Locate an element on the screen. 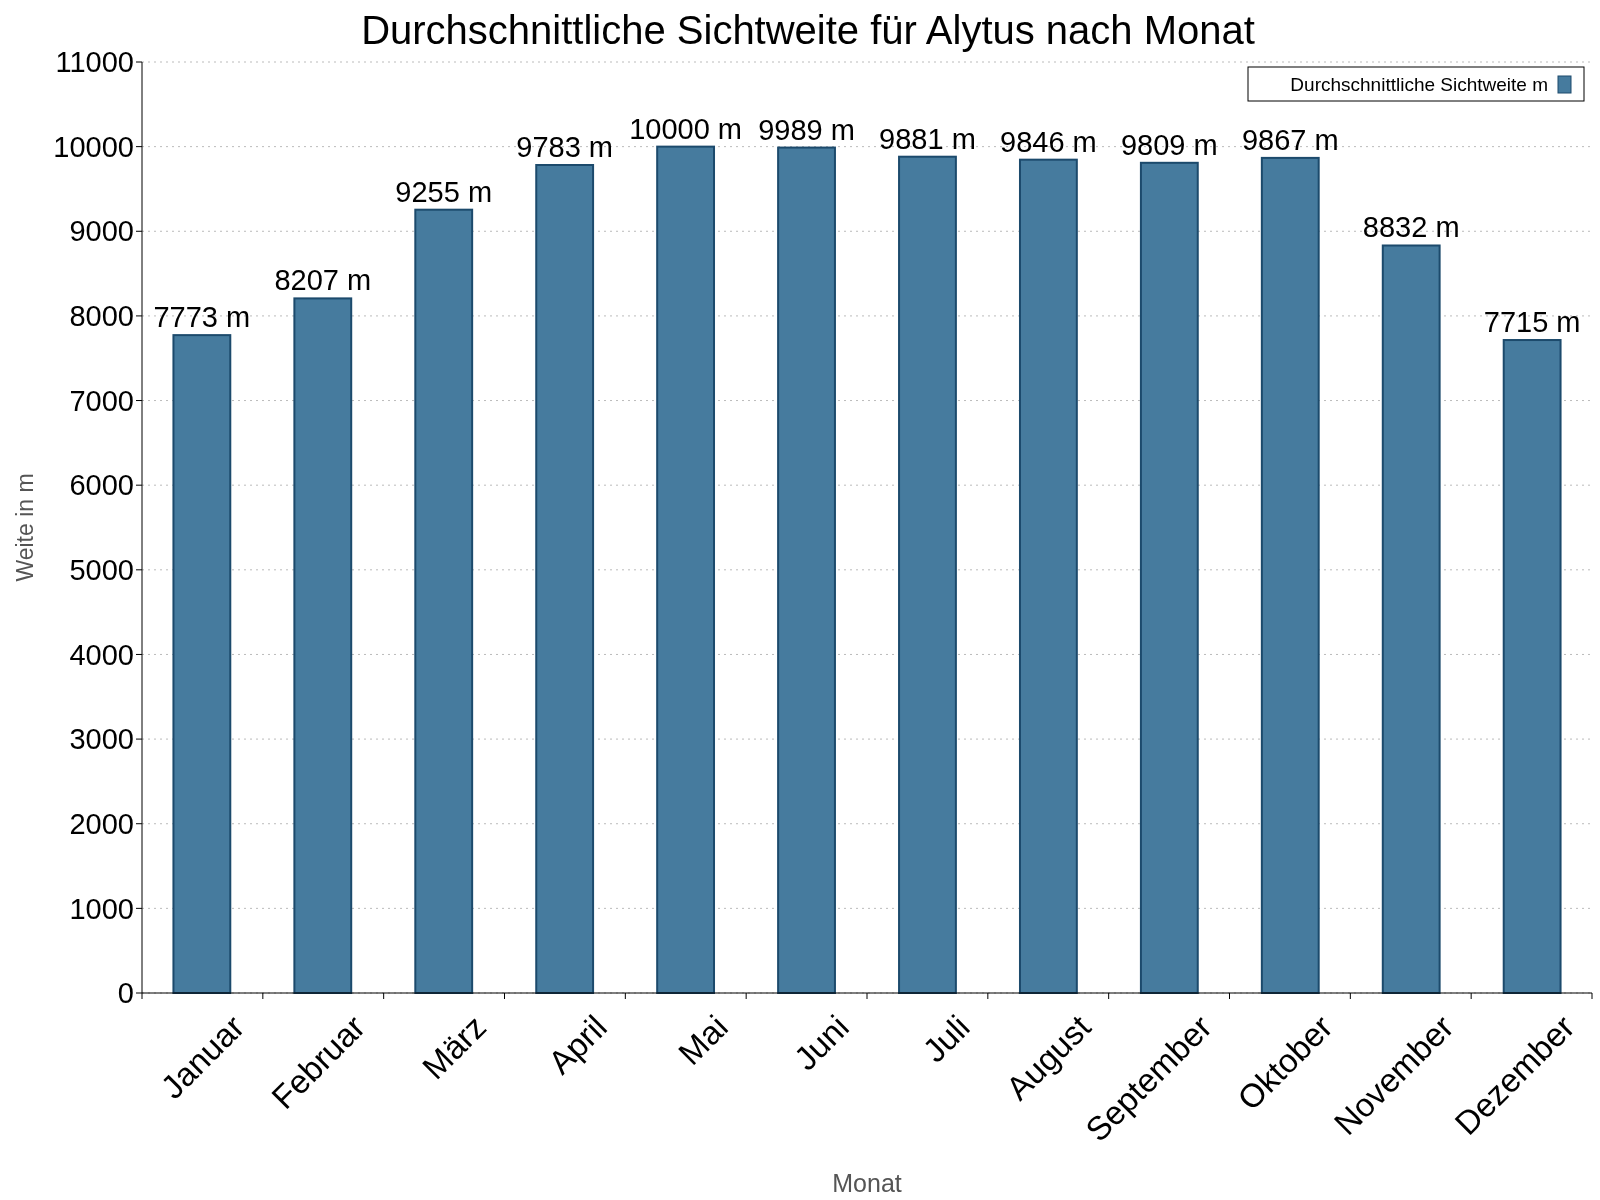  data-label: 9783 m is located at coordinates (565, 147).